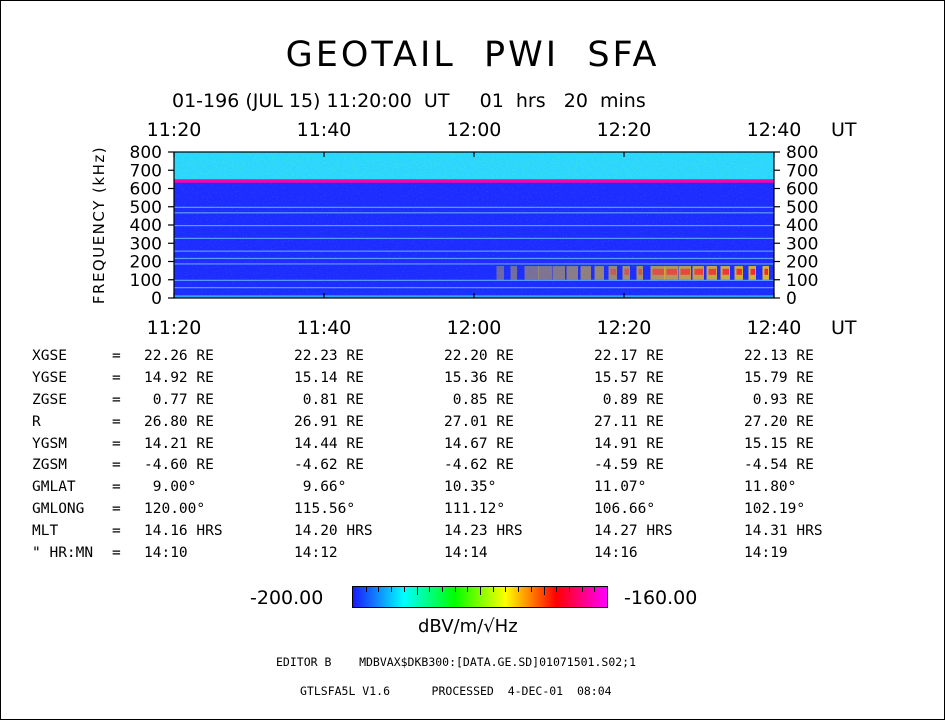 This screenshot has height=720, width=945. Describe the element at coordinates (329, 377) in the screenshot. I see `ephemeris-value: 15.14 RE` at that location.